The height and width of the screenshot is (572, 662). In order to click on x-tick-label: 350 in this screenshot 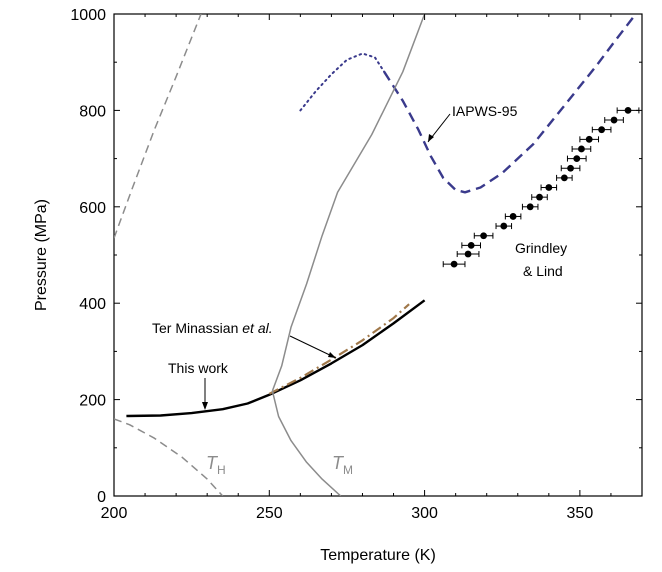, I will do `click(580, 513)`.